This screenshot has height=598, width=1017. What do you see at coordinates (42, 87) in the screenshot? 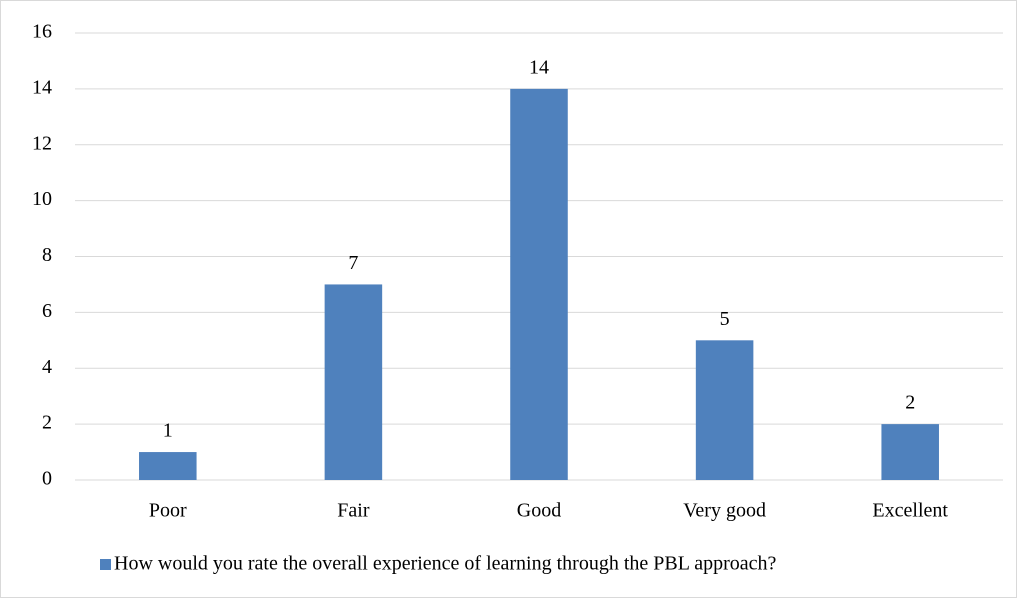
I see `y-tick-label: 14` at bounding box center [42, 87].